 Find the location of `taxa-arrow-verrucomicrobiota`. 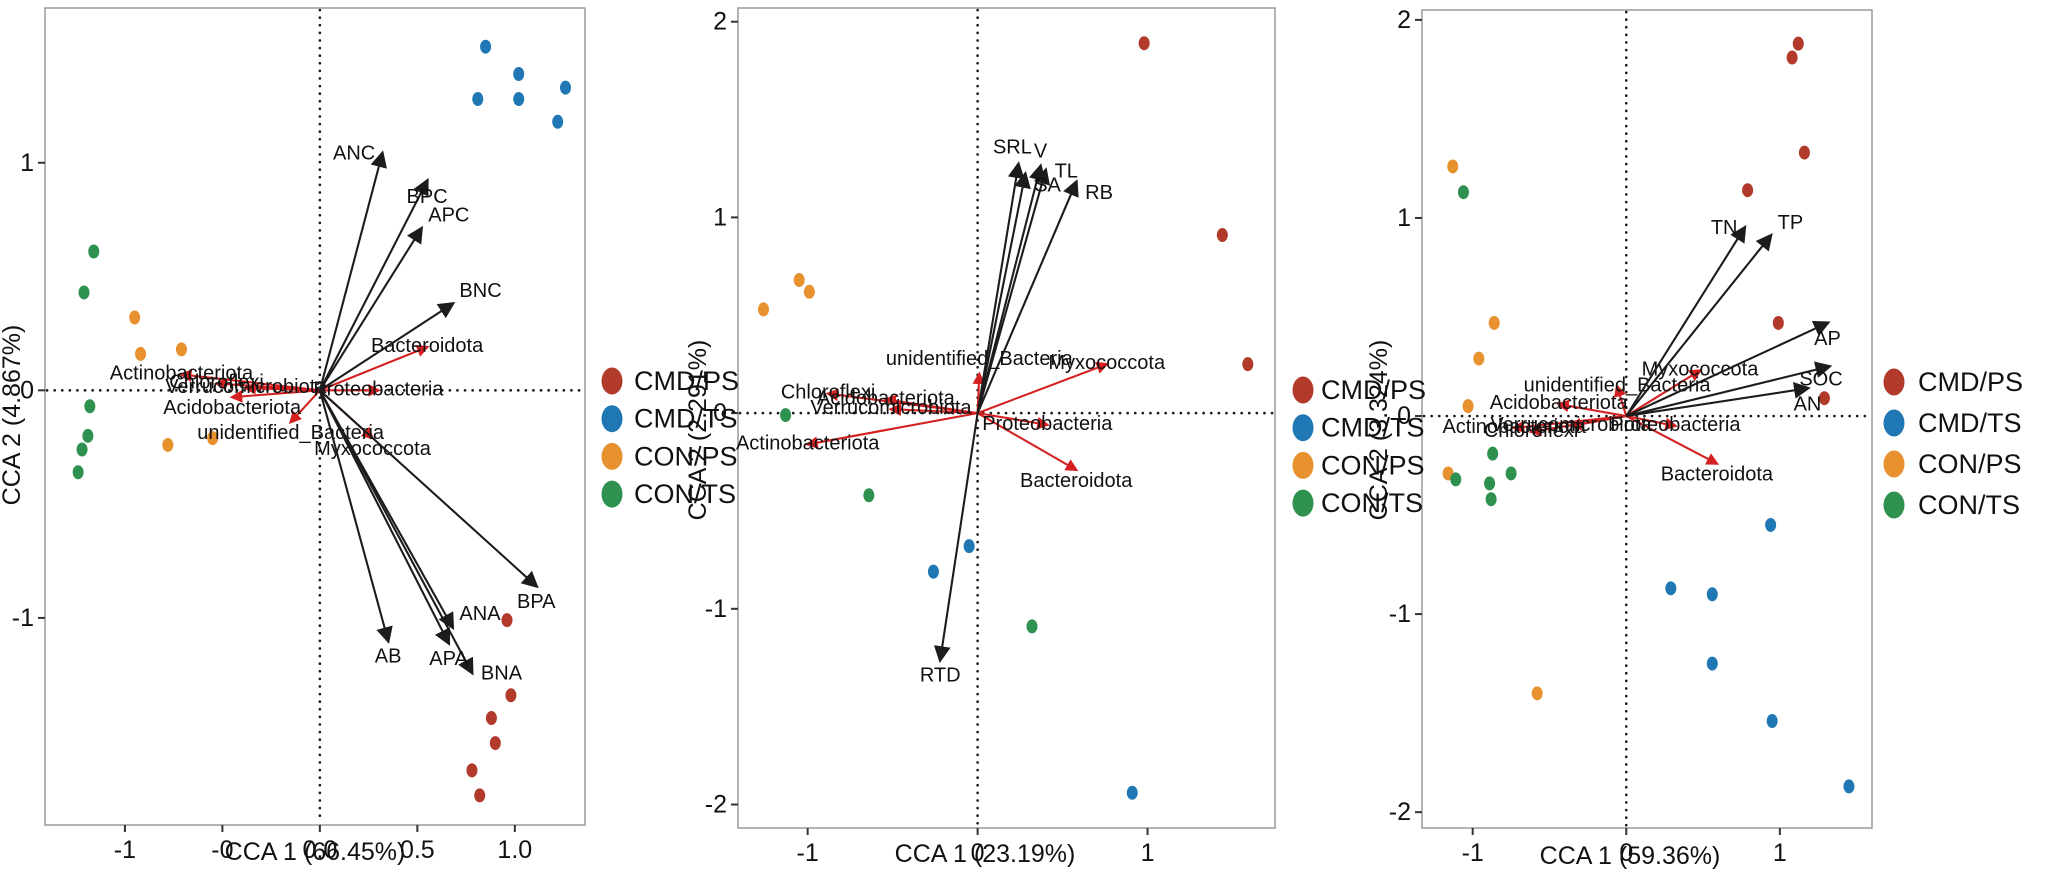

taxa-arrow-verrucomicrobiota is located at coordinates (933, 409).